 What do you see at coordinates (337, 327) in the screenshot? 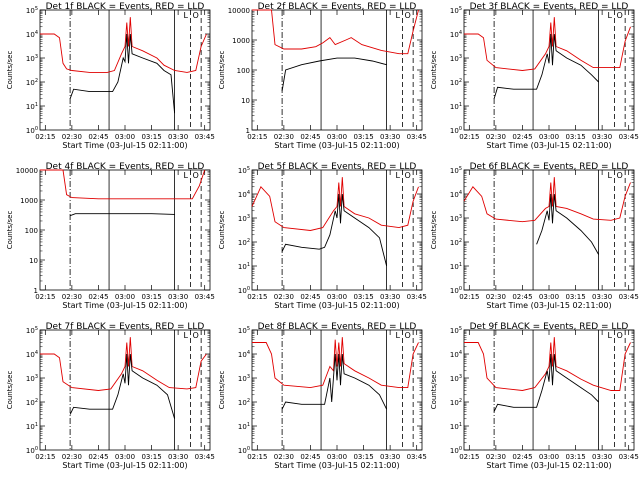
I see `panel-title: Det 8f BLACK = Events, RED = LLD` at bounding box center [337, 327].